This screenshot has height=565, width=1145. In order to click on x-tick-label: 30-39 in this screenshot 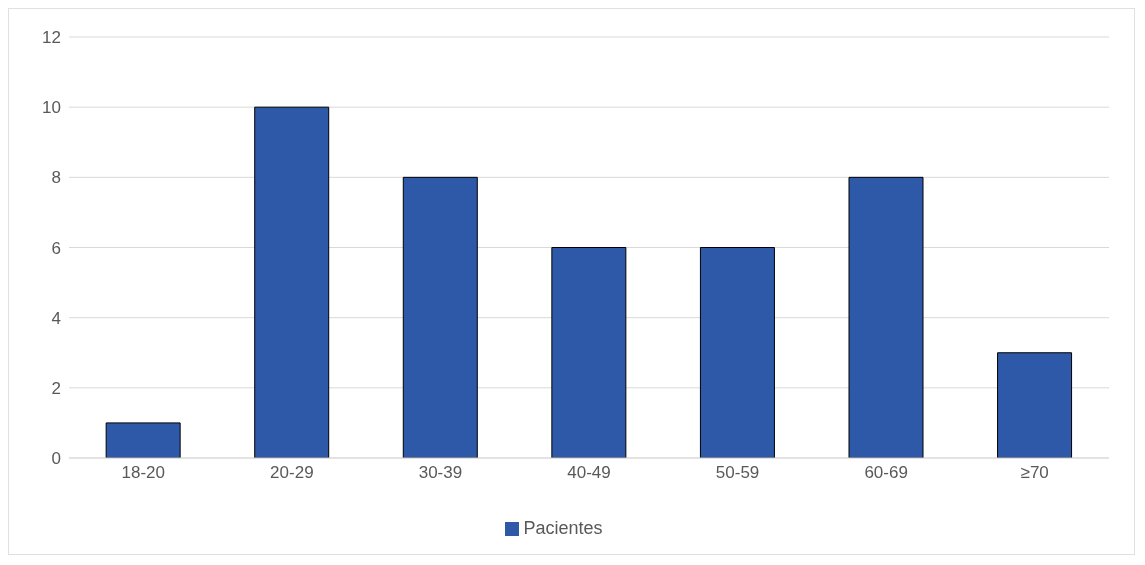, I will do `click(440, 473)`.